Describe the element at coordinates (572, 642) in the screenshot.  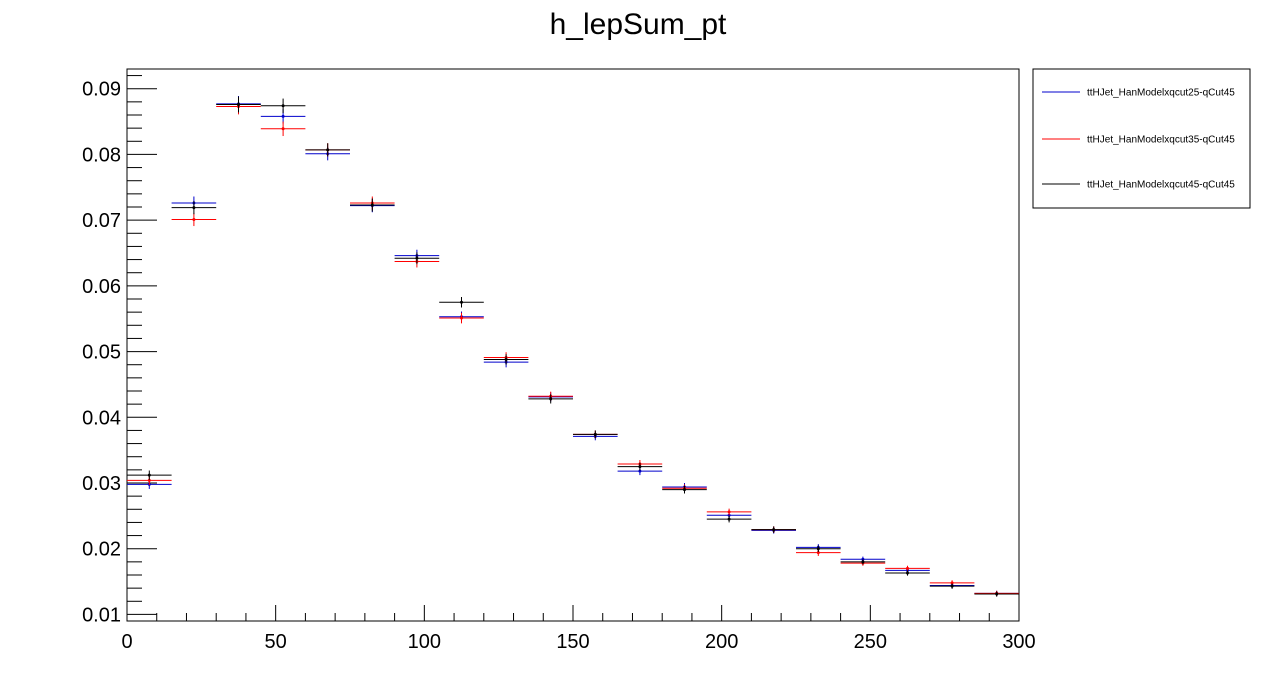
I see `x-tick-label: 150` at that location.